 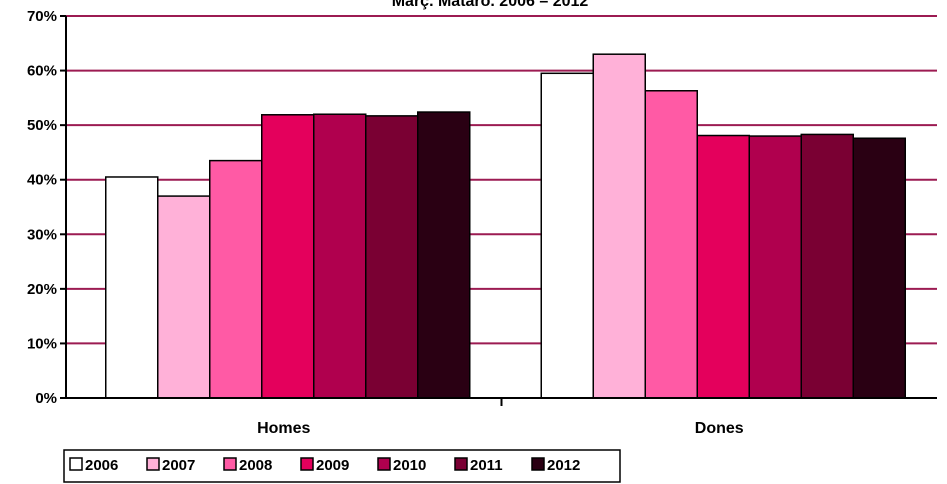 I want to click on legend-label-2009: 2009, so click(x=332, y=465).